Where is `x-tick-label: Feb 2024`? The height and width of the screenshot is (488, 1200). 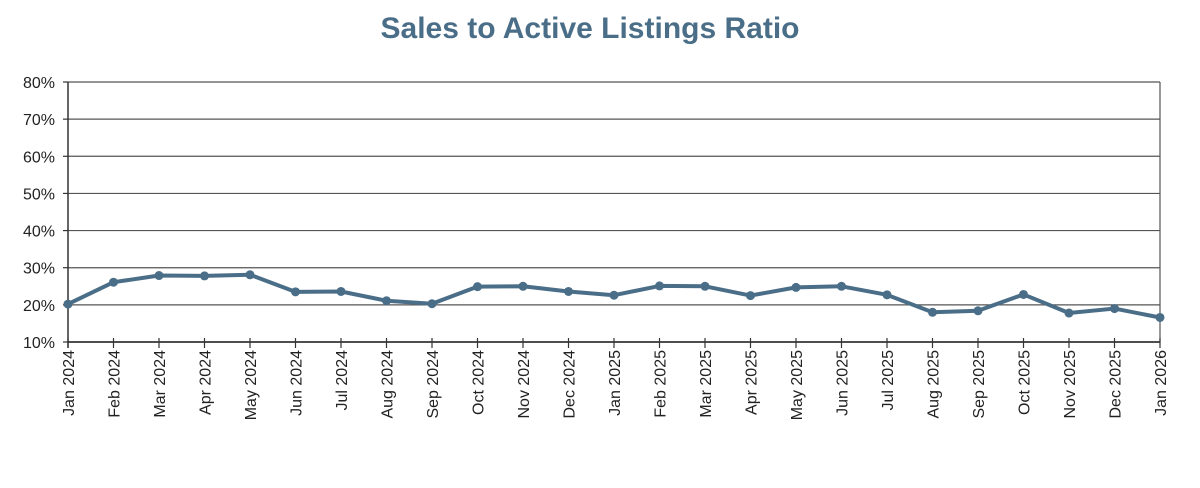 x-tick-label: Feb 2024 is located at coordinates (115, 384).